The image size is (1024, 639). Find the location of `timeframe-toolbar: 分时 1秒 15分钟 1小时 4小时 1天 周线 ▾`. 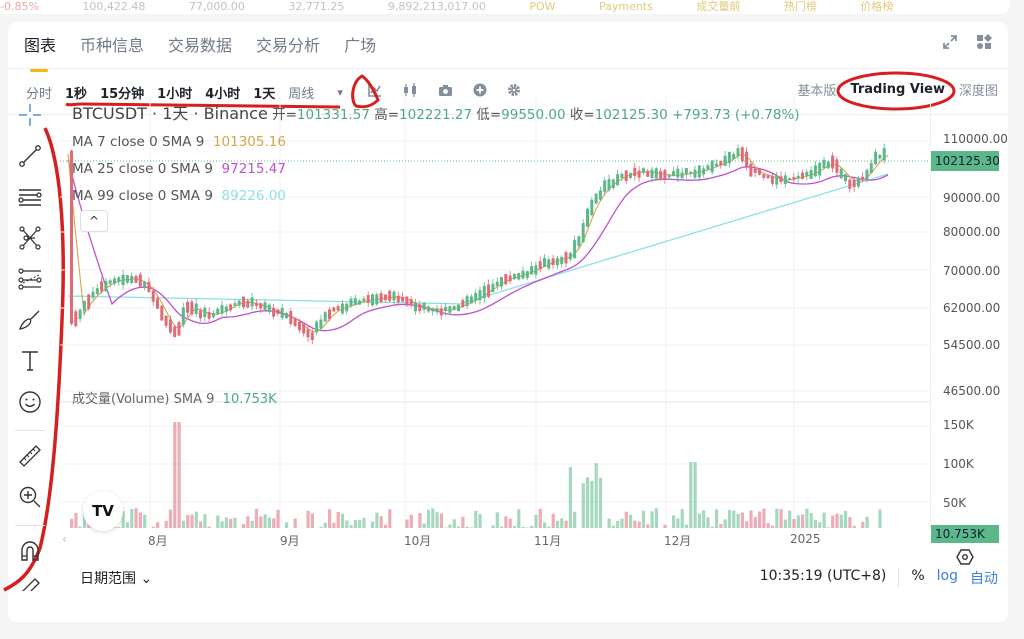

timeframe-toolbar: 分时 1秒 15分钟 1小时 4小时 1天 周线 ▾ is located at coordinates (273, 92).